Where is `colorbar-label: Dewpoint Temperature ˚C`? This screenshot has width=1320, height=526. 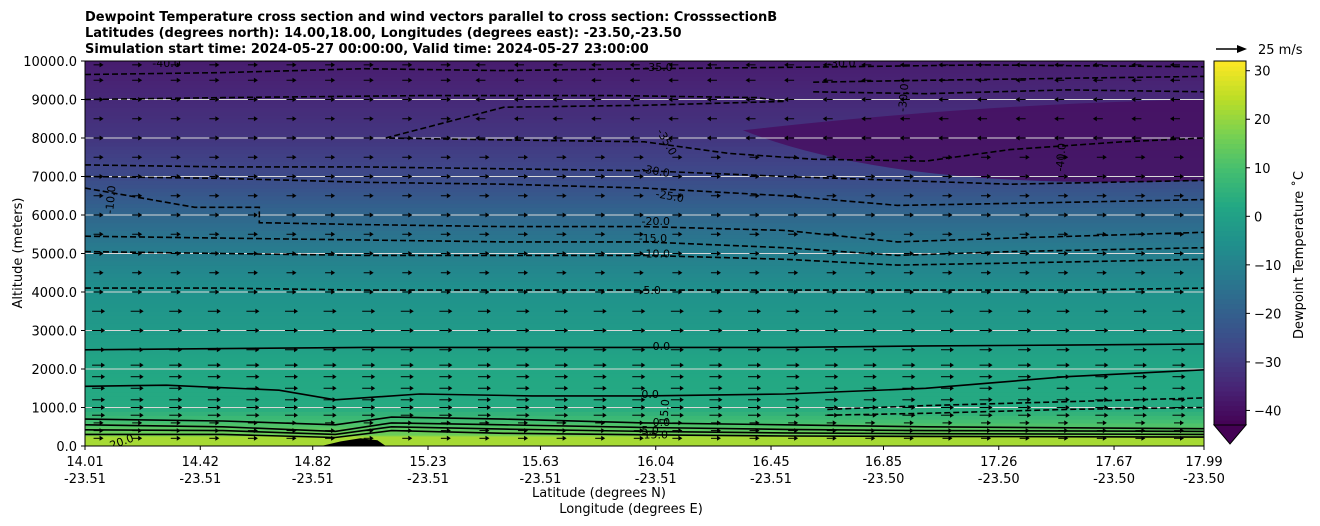 colorbar-label: Dewpoint Temperature ˚C is located at coordinates (1299, 255).